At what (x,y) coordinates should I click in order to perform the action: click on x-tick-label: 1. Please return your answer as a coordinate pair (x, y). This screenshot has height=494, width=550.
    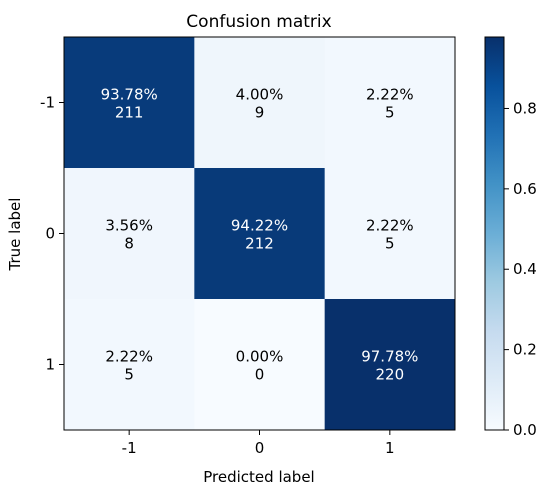
    Looking at the image, I should click on (390, 448).